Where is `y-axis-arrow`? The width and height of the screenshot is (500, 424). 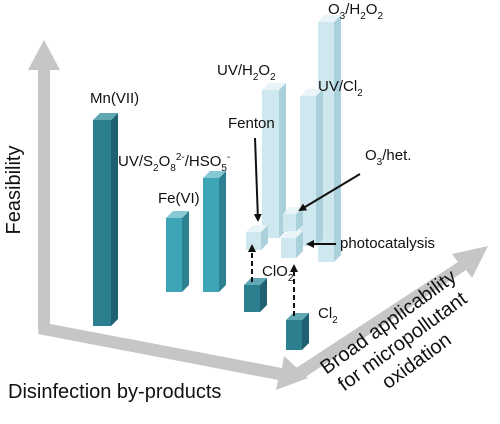
y-axis-arrow is located at coordinates (44, 185).